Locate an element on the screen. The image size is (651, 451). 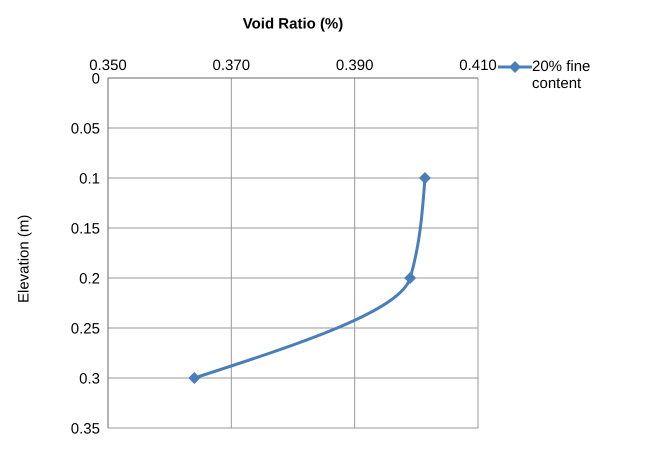
legend-label: 20% fine content is located at coordinates (562, 75).